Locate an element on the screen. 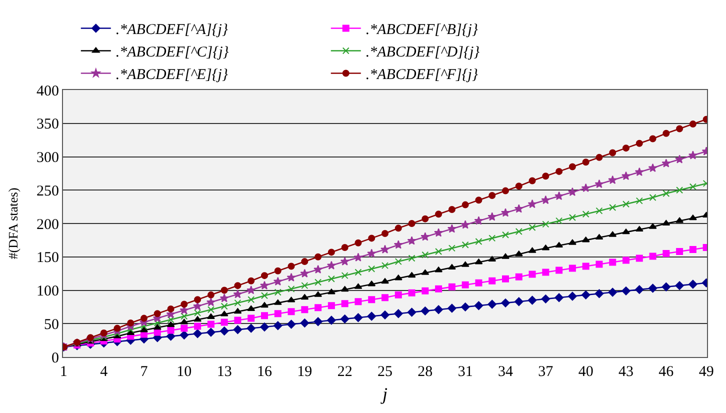 Image resolution: width=726 pixels, height=413 pixels. legend-label: .*ABCDEF[^E]{j} is located at coordinates (172, 75).